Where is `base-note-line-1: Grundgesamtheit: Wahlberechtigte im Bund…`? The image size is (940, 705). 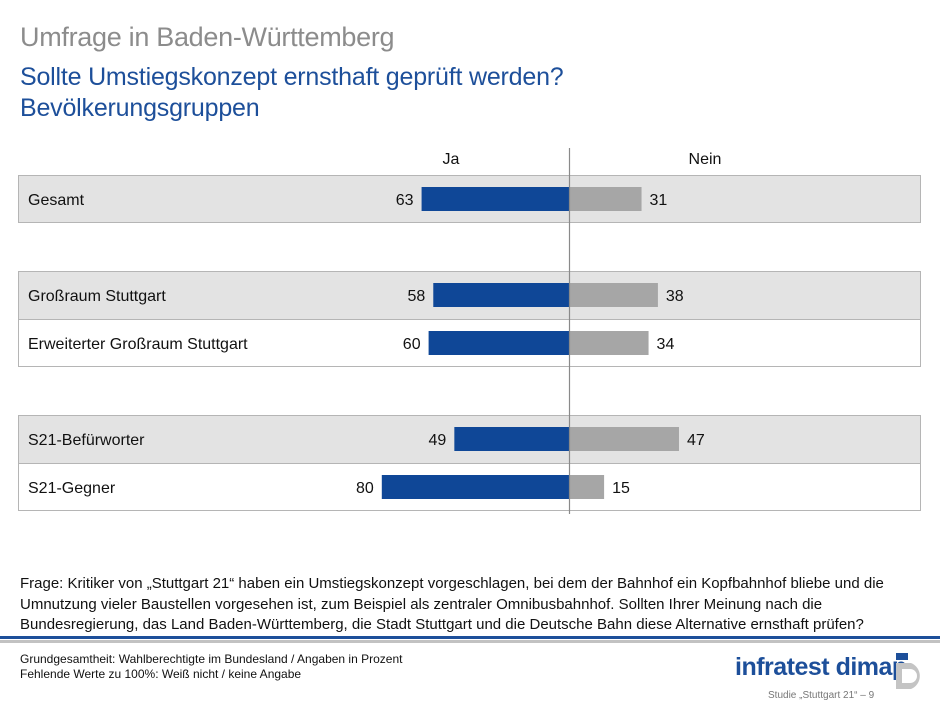 base-note-line-1: Grundgesamtheit: Wahlberechtigte im Bund… is located at coordinates (211, 659).